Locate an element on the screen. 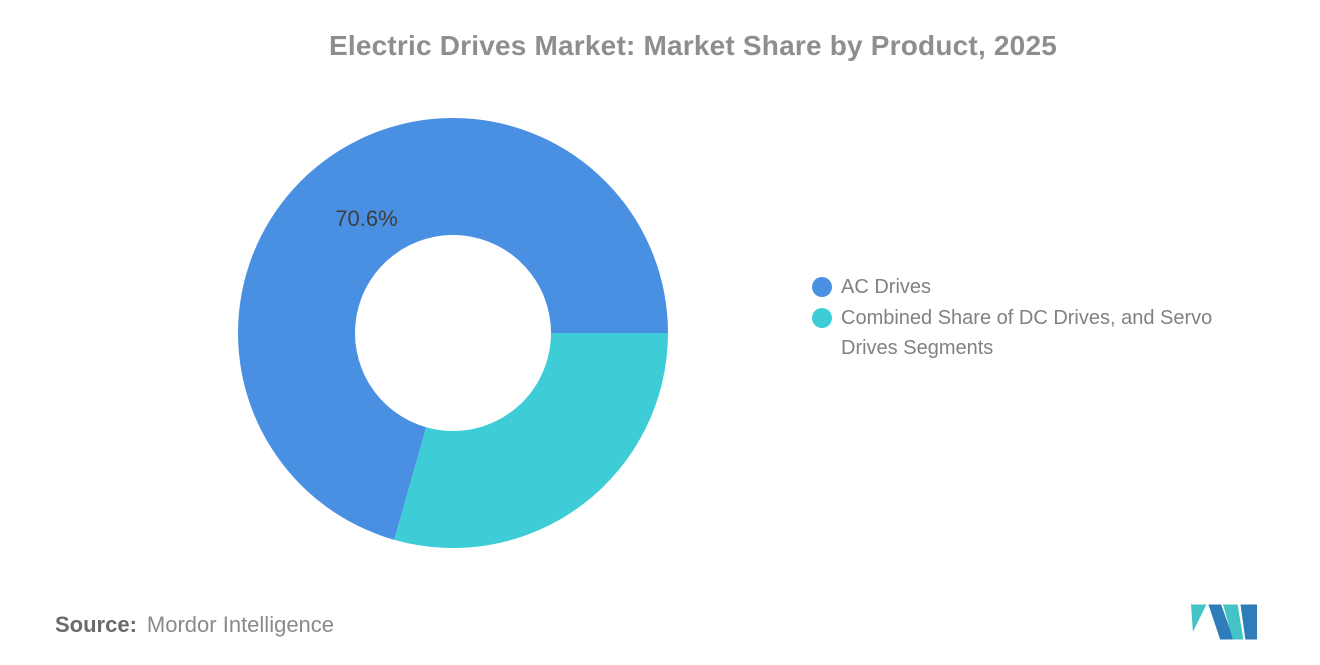 The height and width of the screenshot is (665, 1320). legend-marker-dc-servo-drives is located at coordinates (822, 318).